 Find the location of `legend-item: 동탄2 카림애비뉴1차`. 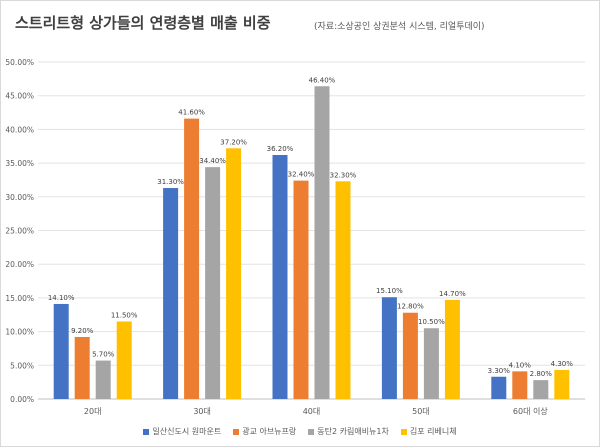

legend-item: 동탄2 카림애비뉴1차 is located at coordinates (348, 431).